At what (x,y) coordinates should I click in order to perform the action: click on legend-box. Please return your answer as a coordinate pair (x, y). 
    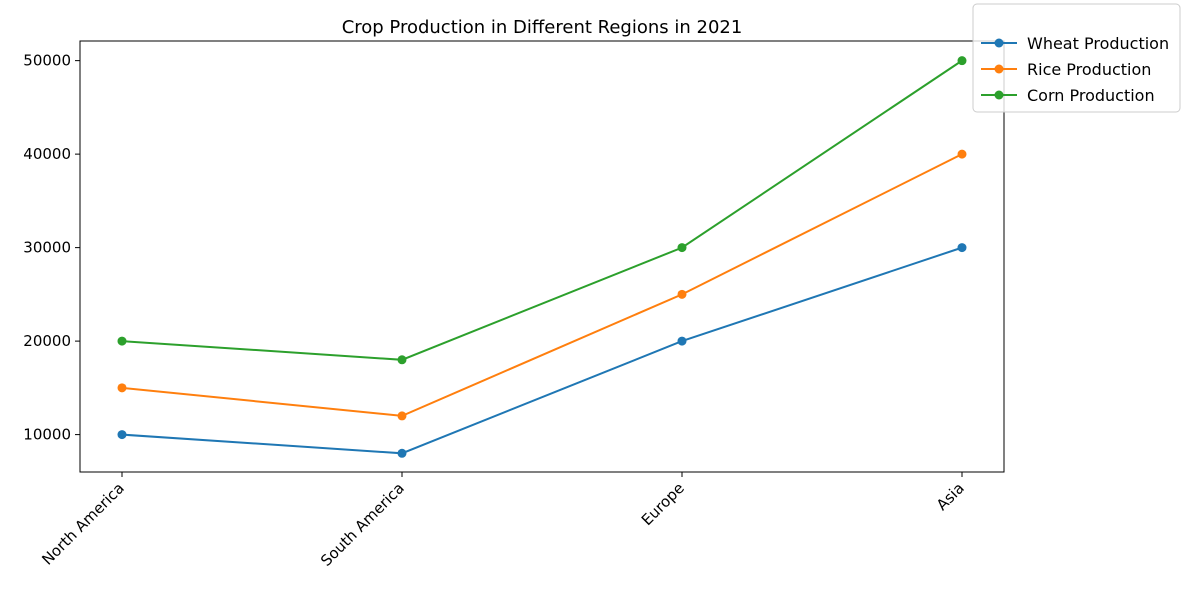
    Looking at the image, I should click on (1076, 58).